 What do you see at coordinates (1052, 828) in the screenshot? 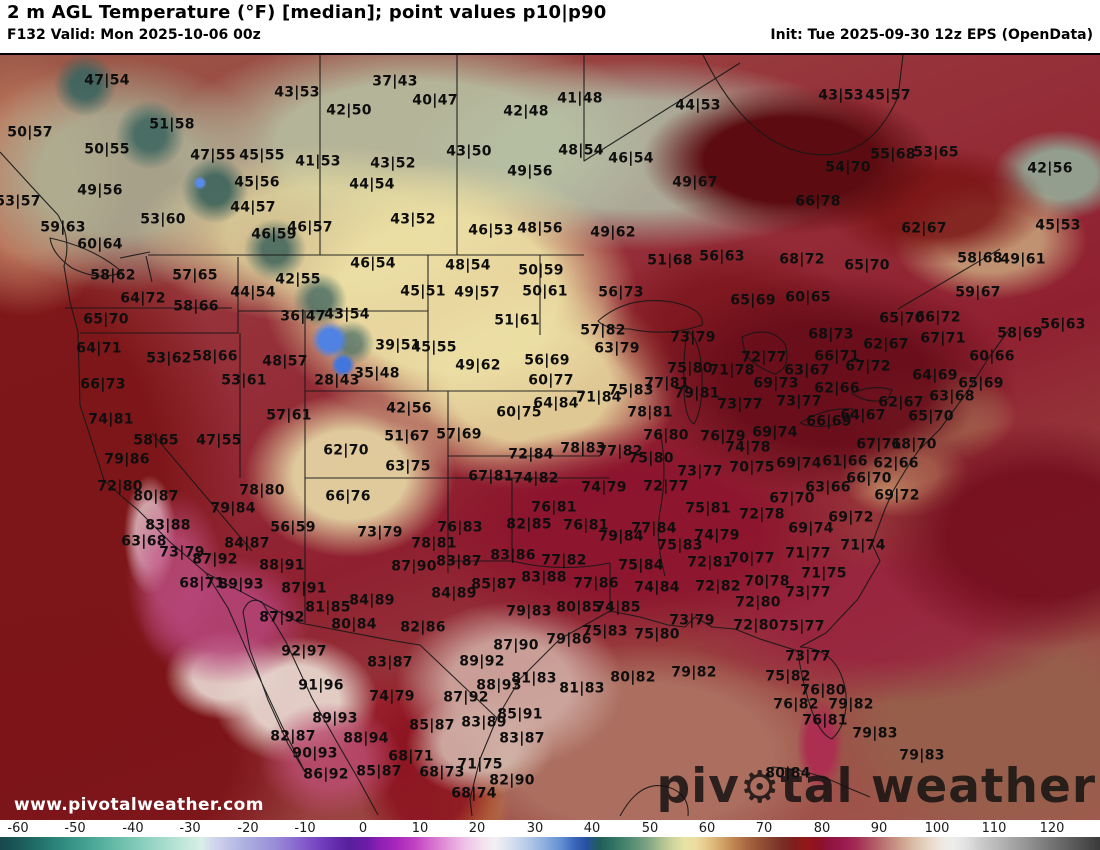
I see `colorbar-tick-label: 120` at bounding box center [1052, 828].